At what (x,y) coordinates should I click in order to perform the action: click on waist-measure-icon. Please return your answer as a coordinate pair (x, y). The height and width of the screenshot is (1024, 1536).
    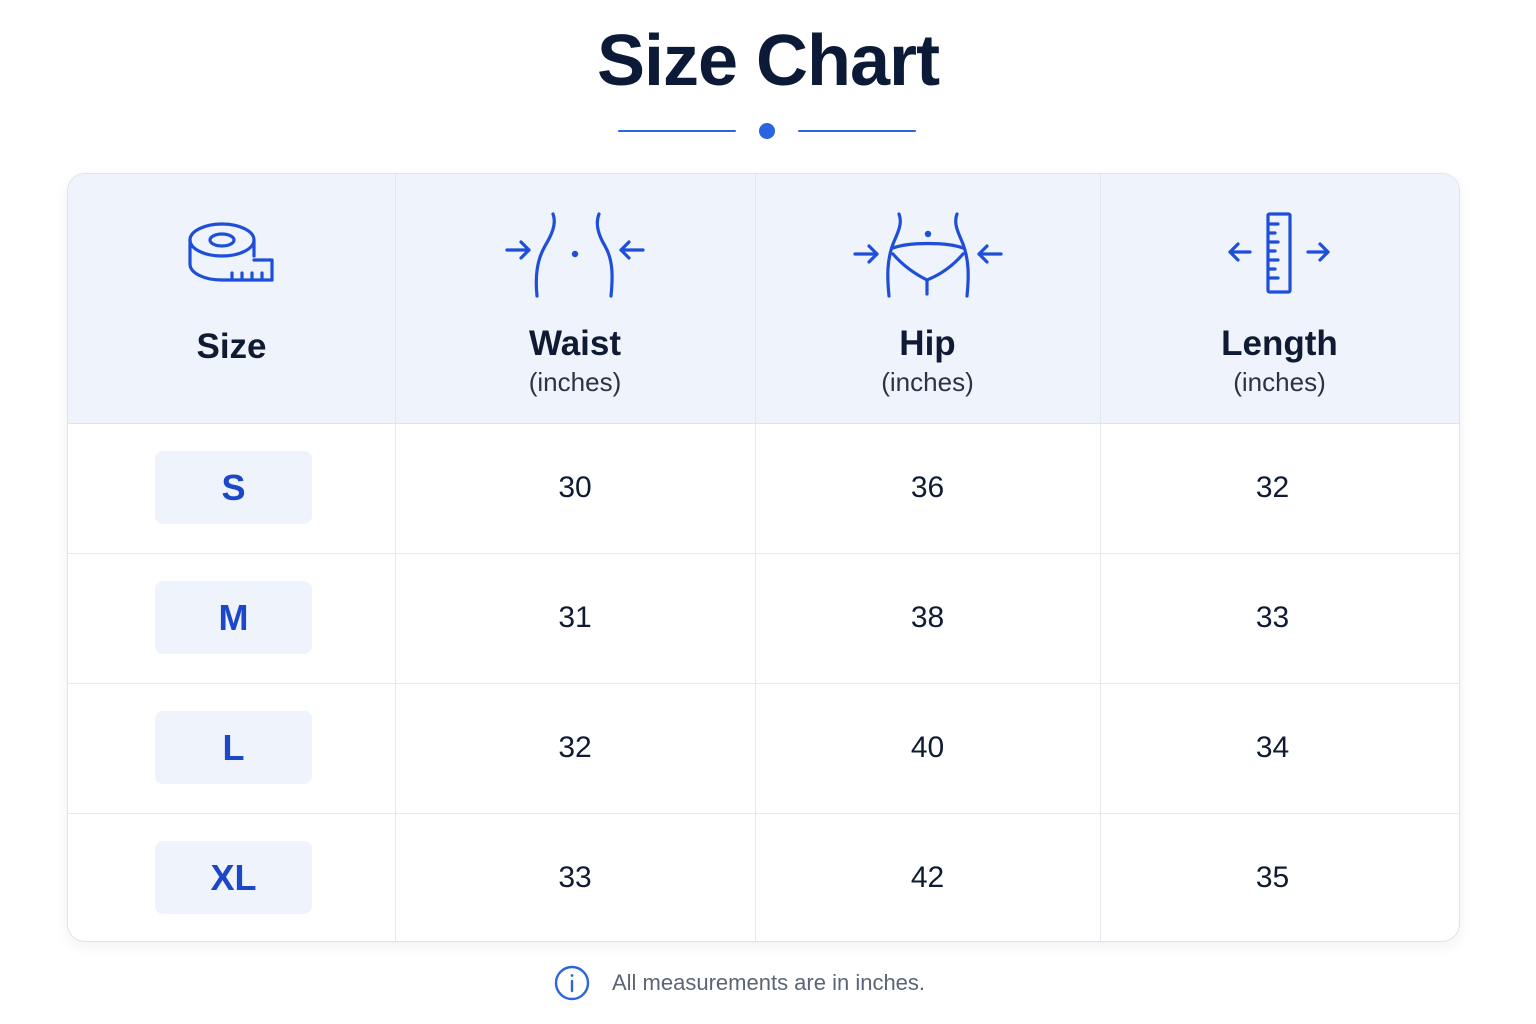
    Looking at the image, I should click on (575, 257).